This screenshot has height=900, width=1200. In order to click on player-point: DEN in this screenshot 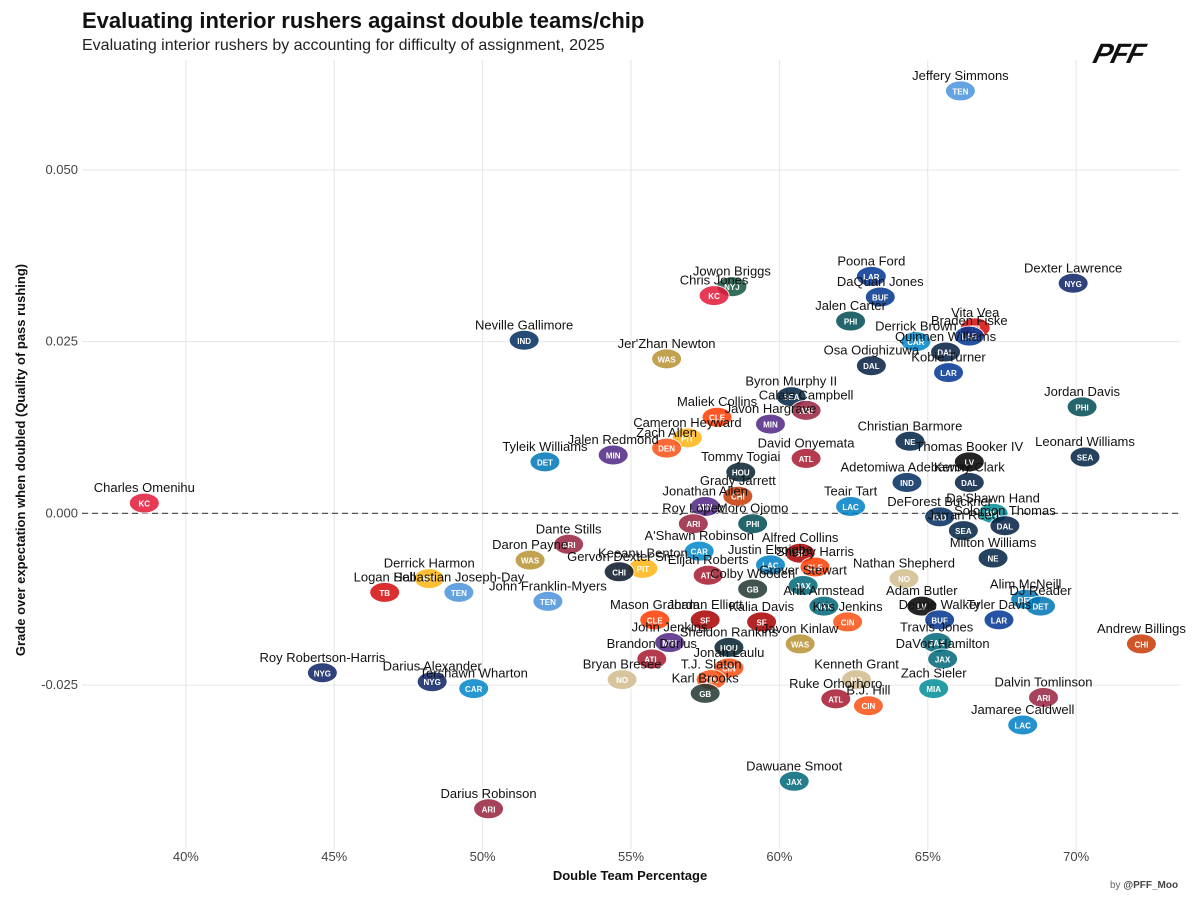, I will do `click(667, 448)`.